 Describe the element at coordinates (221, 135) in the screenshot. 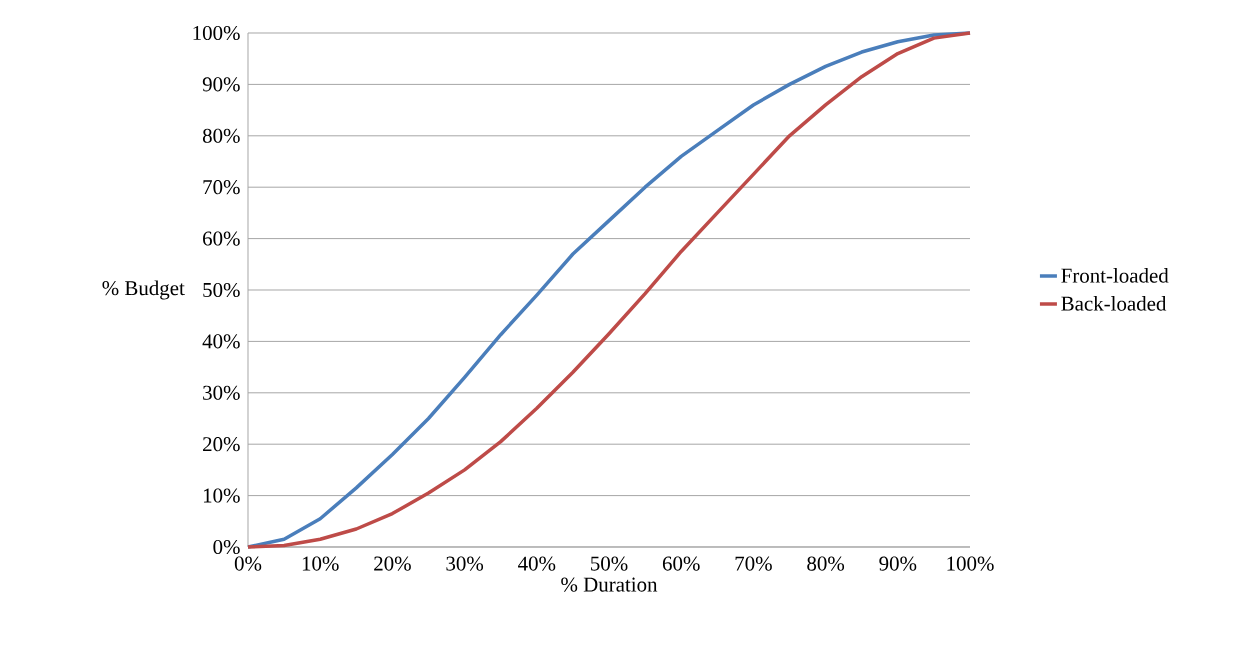

I see `y-tick-label: 80%` at that location.